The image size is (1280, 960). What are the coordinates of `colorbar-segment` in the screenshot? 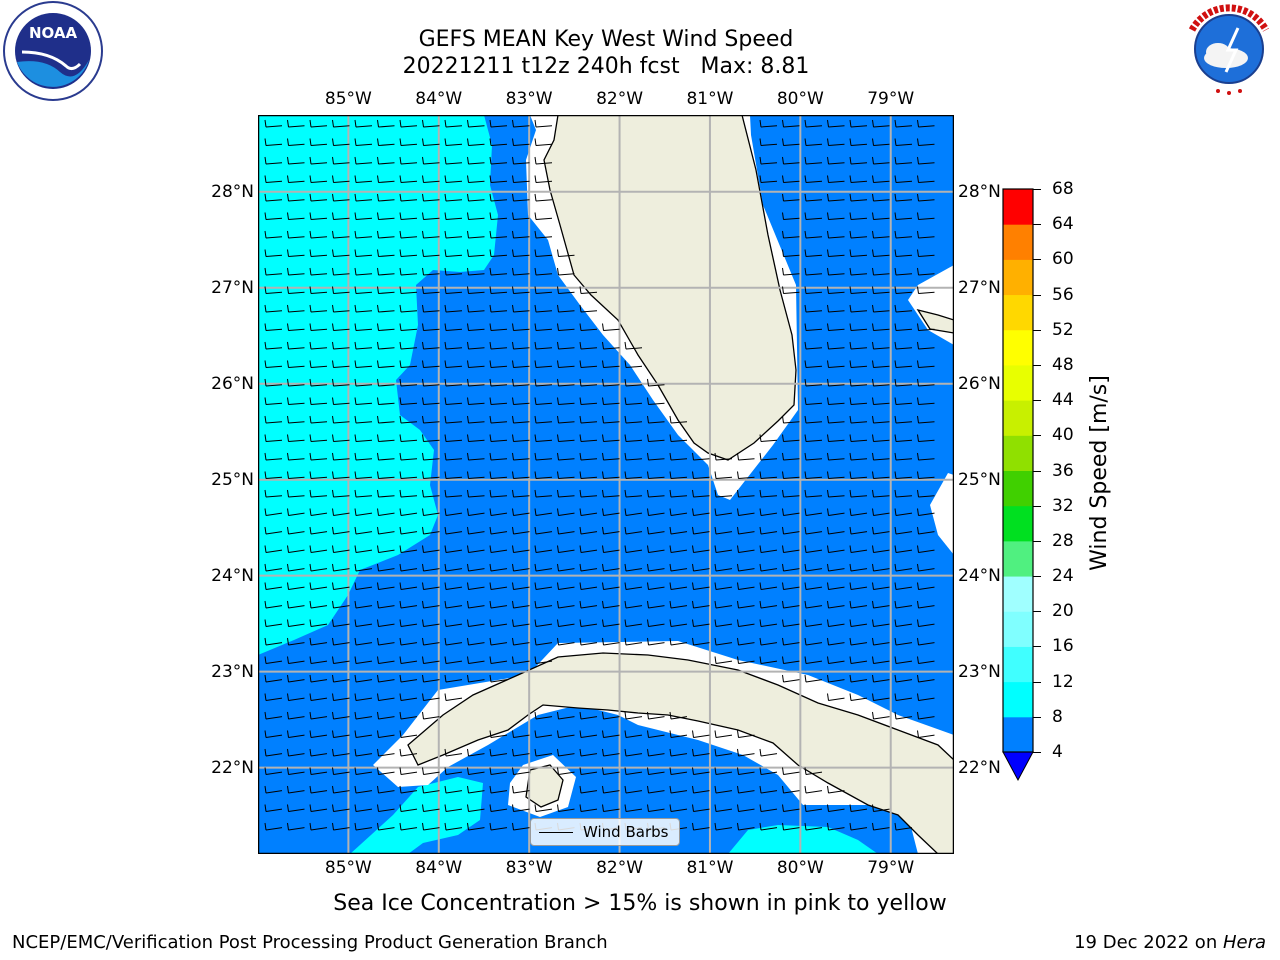 It's located at (1018, 347).